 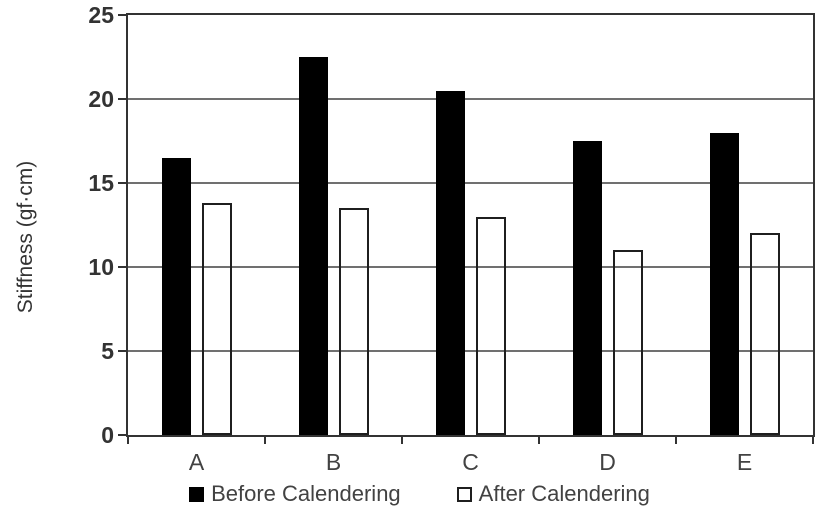 What do you see at coordinates (607, 462) in the screenshot?
I see `x-label-D: D` at bounding box center [607, 462].